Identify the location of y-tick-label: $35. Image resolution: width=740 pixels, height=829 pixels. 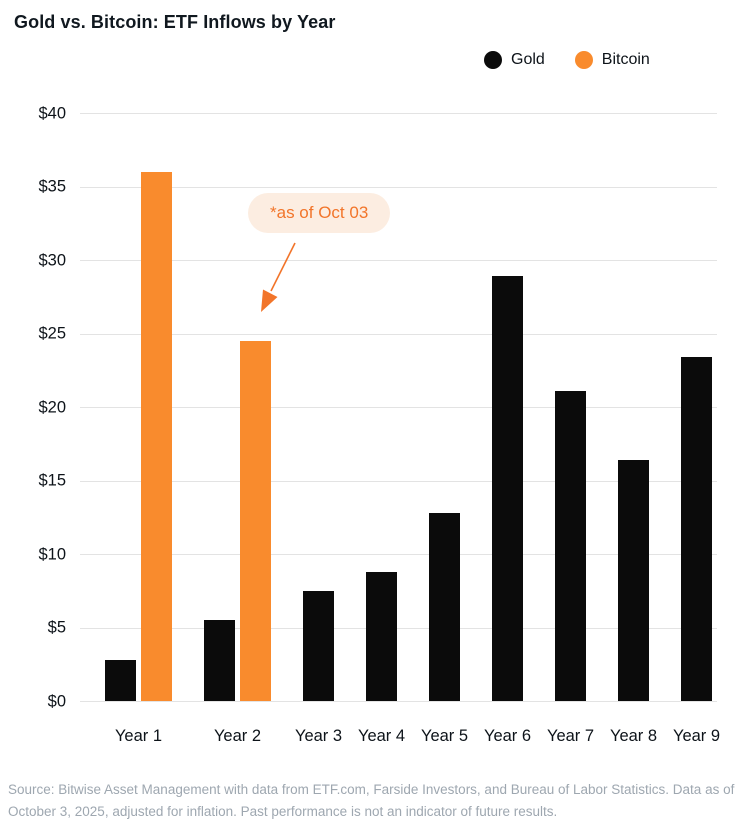
(52, 186).